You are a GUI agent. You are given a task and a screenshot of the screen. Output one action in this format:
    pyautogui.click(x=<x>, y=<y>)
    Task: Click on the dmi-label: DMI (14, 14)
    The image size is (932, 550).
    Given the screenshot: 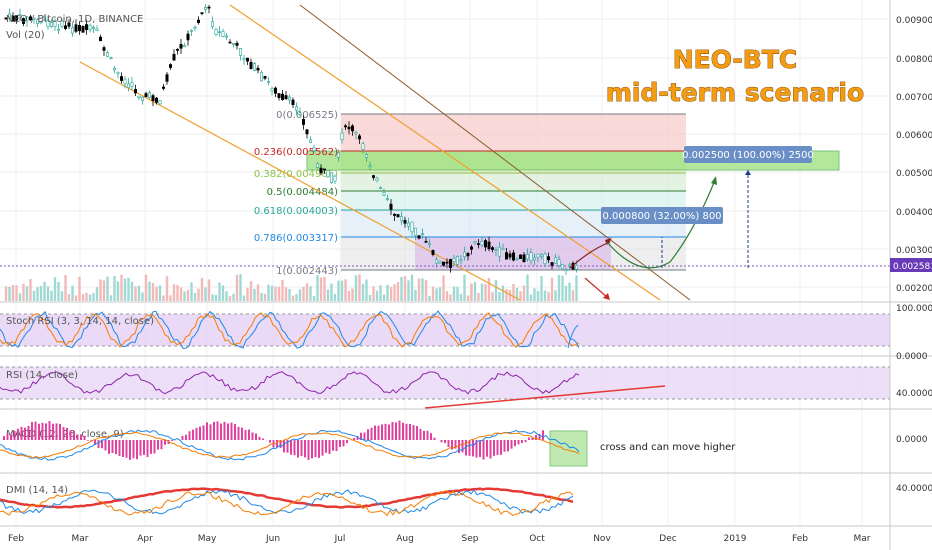 What is the action you would take?
    pyautogui.click(x=37, y=490)
    